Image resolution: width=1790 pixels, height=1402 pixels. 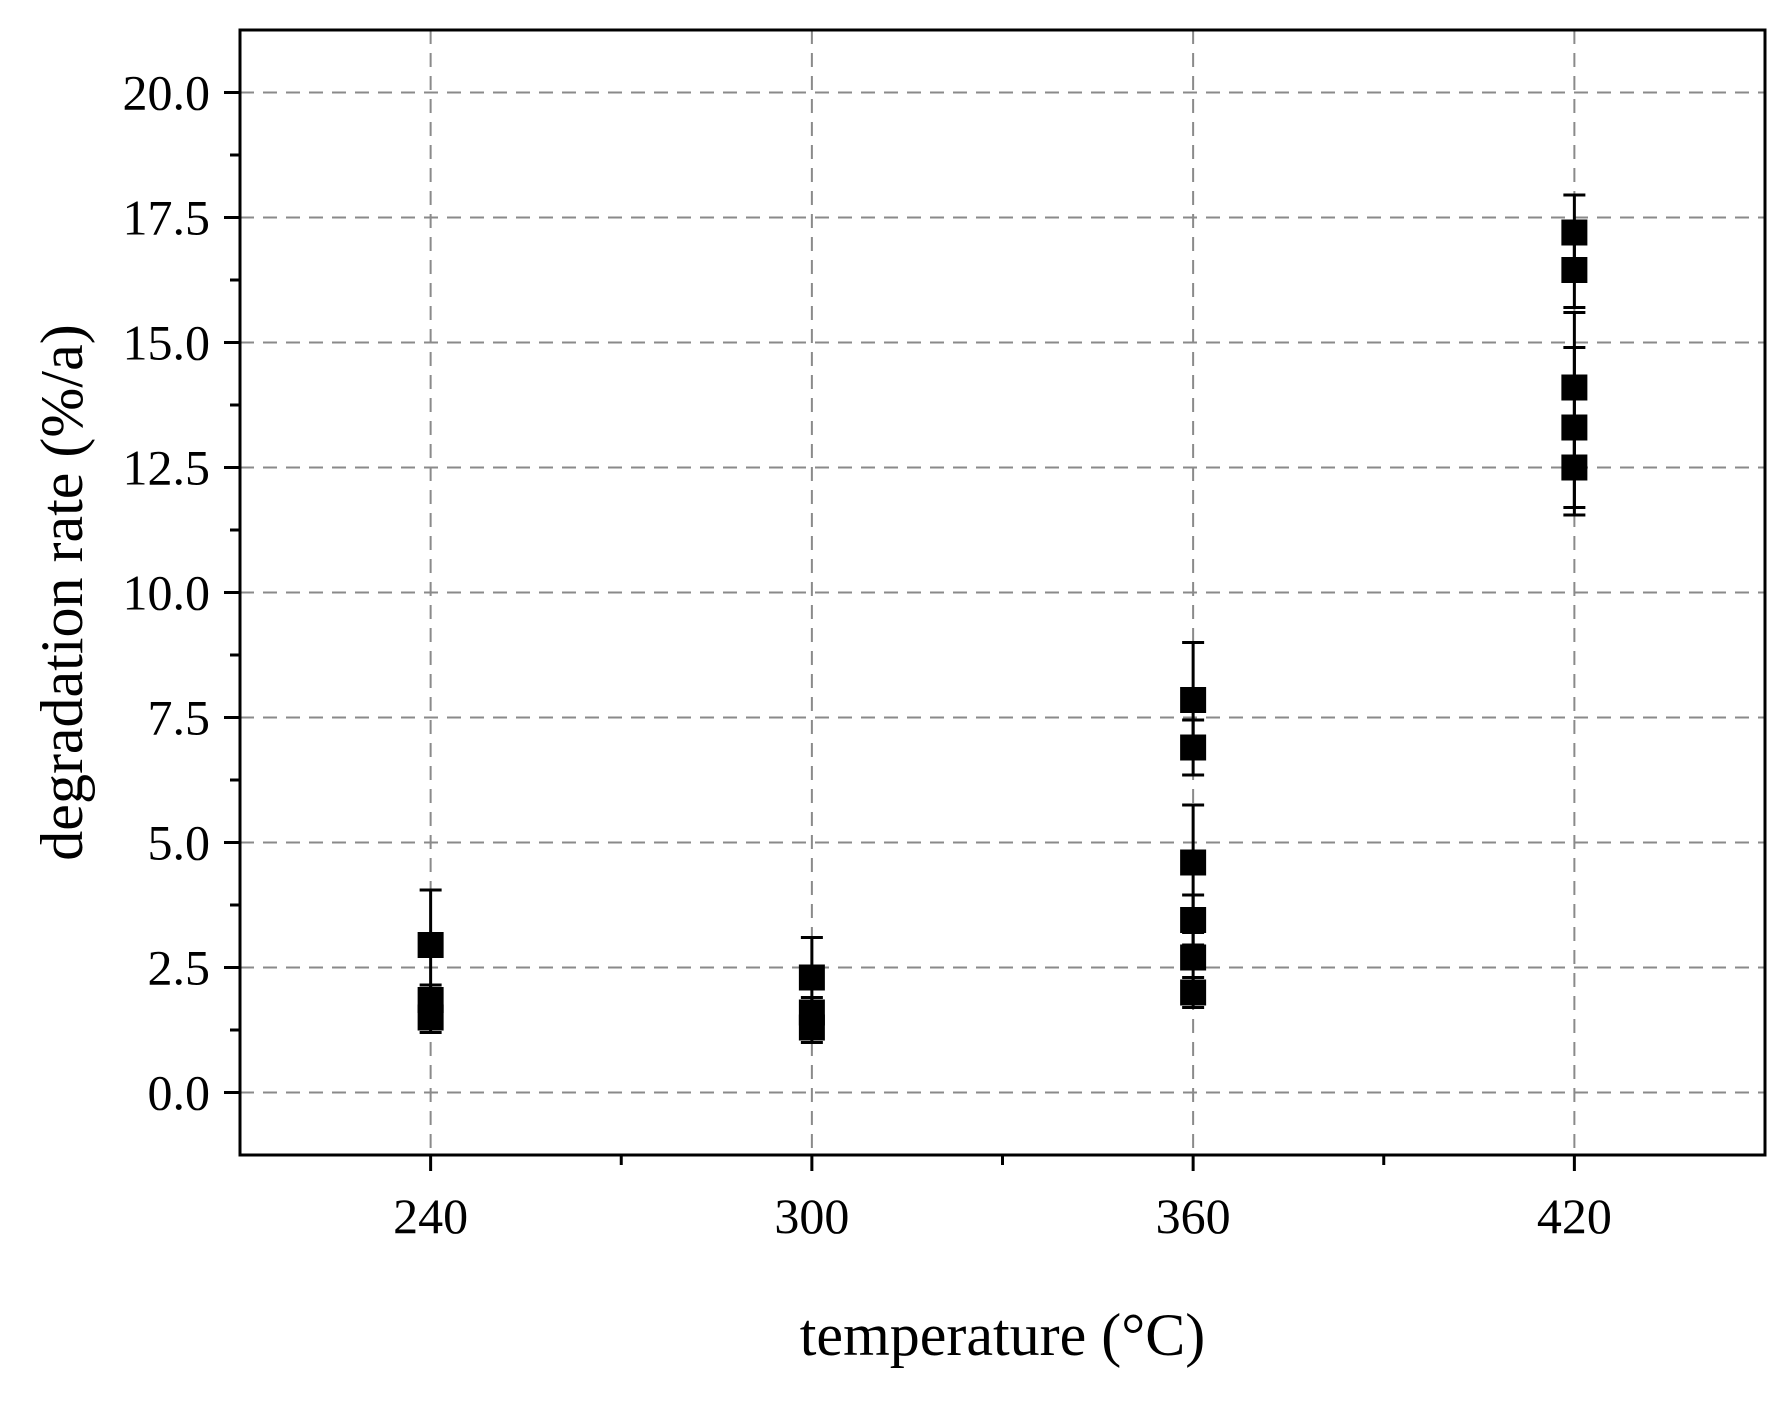 I want to click on y-axis-title: degradation rate (%/a), so click(x=62, y=592).